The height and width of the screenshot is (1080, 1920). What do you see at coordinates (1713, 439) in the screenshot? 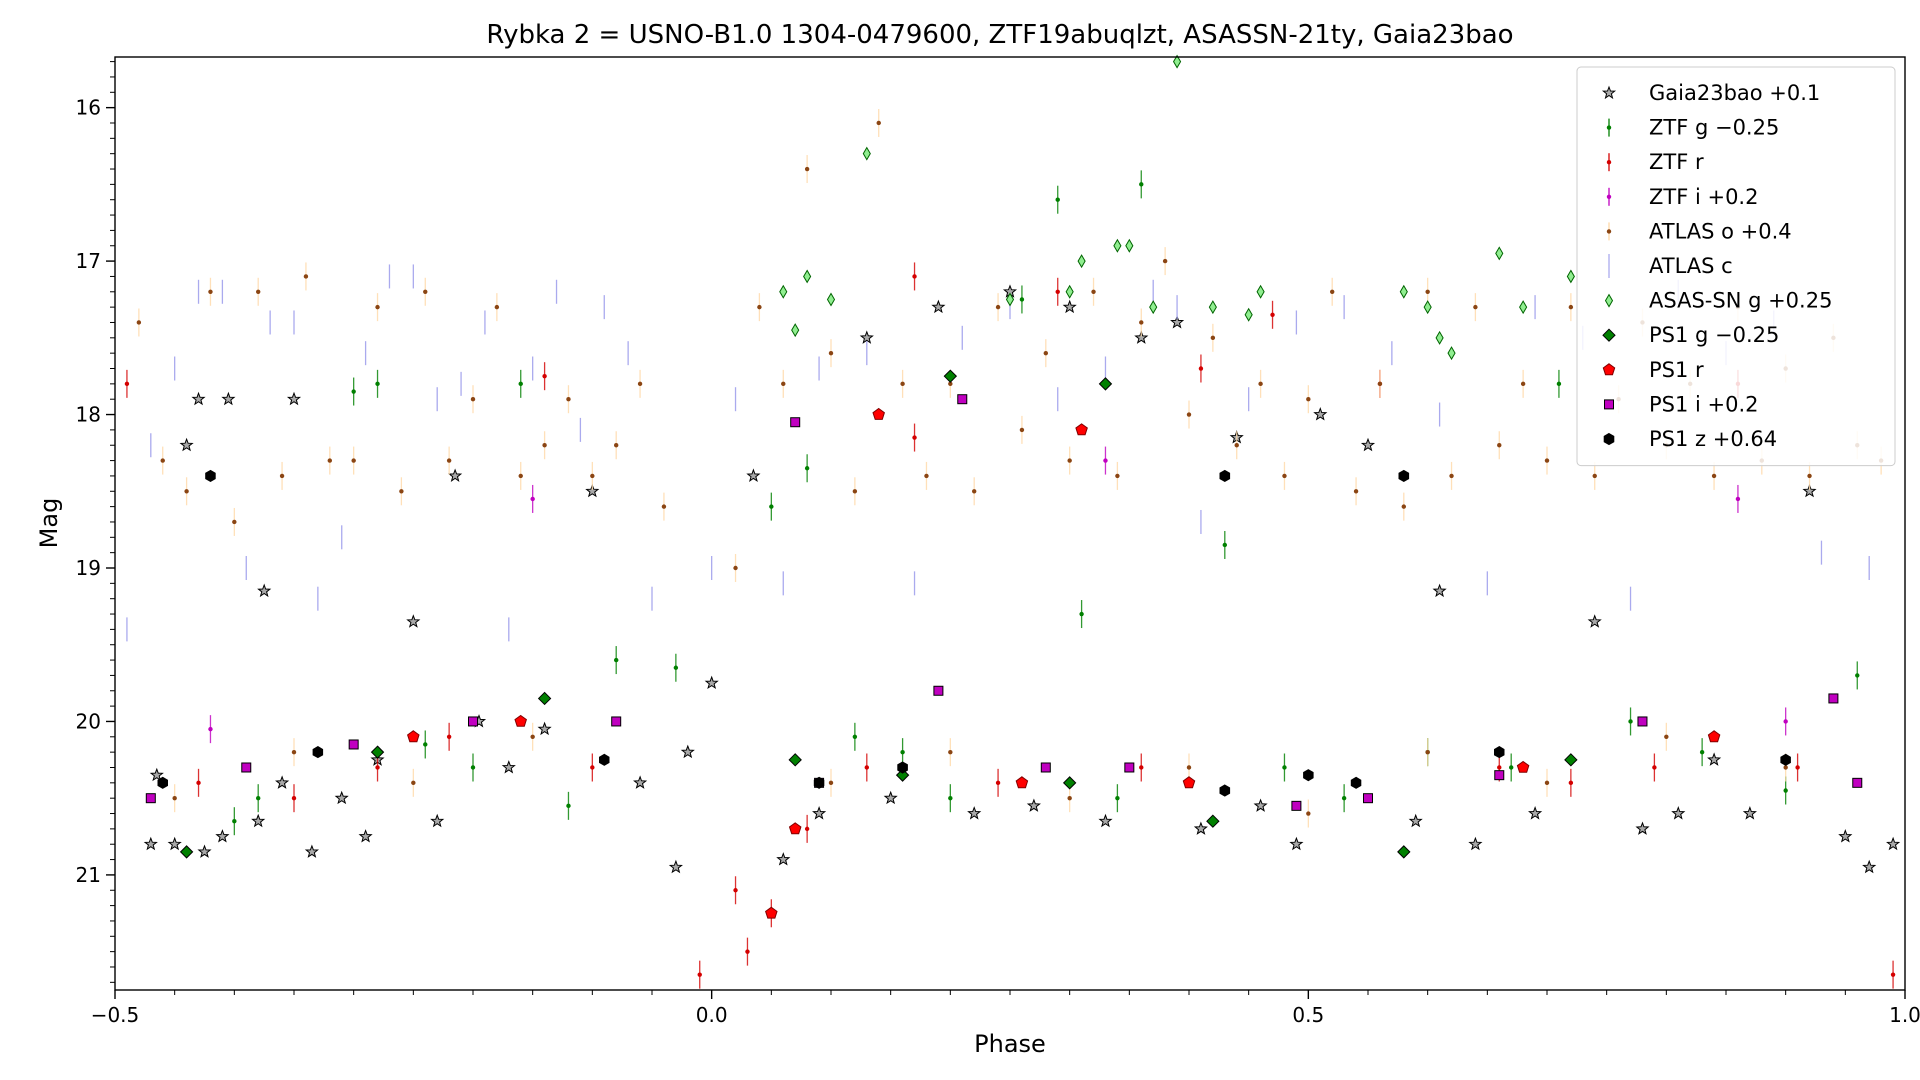
I see `legend-label: PS1 z +0.64` at bounding box center [1713, 439].